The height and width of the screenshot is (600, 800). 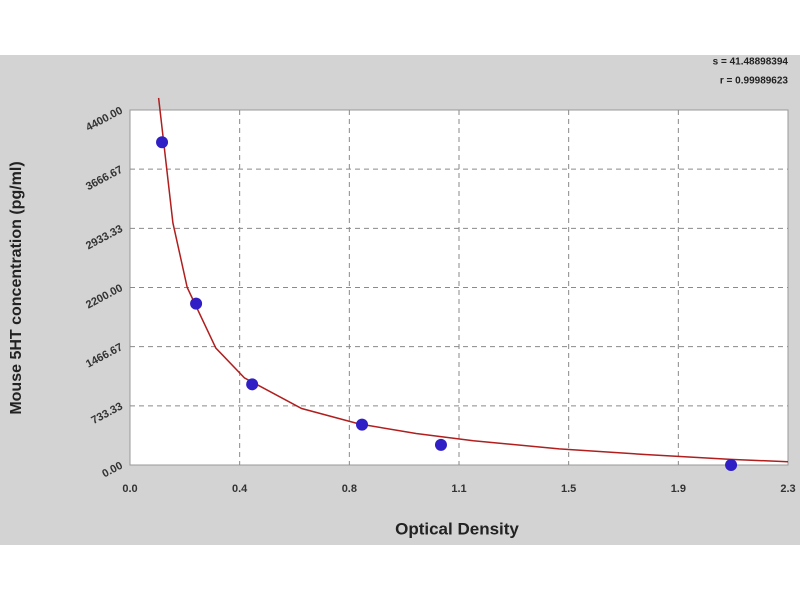 I want to click on x-tick-label: 0.8, so click(x=349, y=489).